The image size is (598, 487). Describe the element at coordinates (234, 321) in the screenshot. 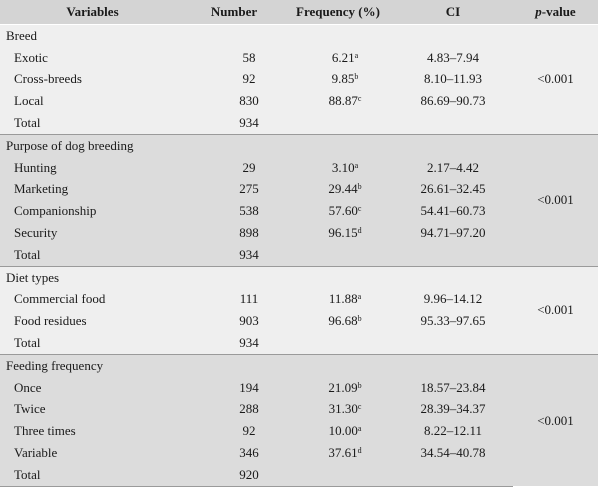

I see `row-number: 903` at that location.